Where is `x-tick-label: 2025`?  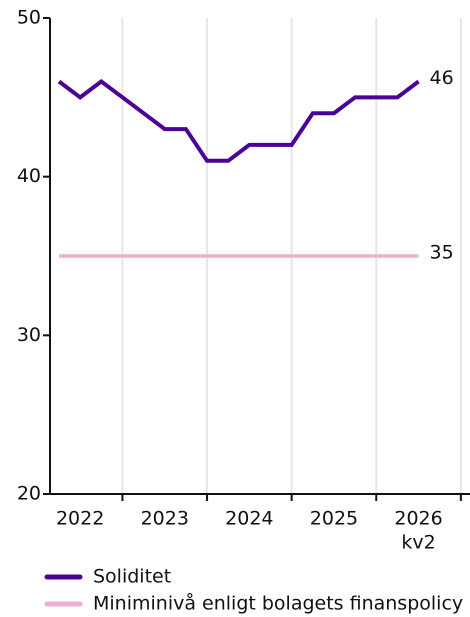 x-tick-label: 2025 is located at coordinates (334, 519).